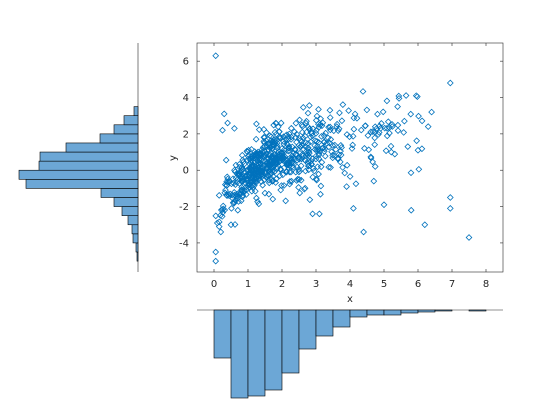 This screenshot has width=560, height=420. Describe the element at coordinates (78, 157) in the screenshot. I see `y-marginal-histogram` at that location.